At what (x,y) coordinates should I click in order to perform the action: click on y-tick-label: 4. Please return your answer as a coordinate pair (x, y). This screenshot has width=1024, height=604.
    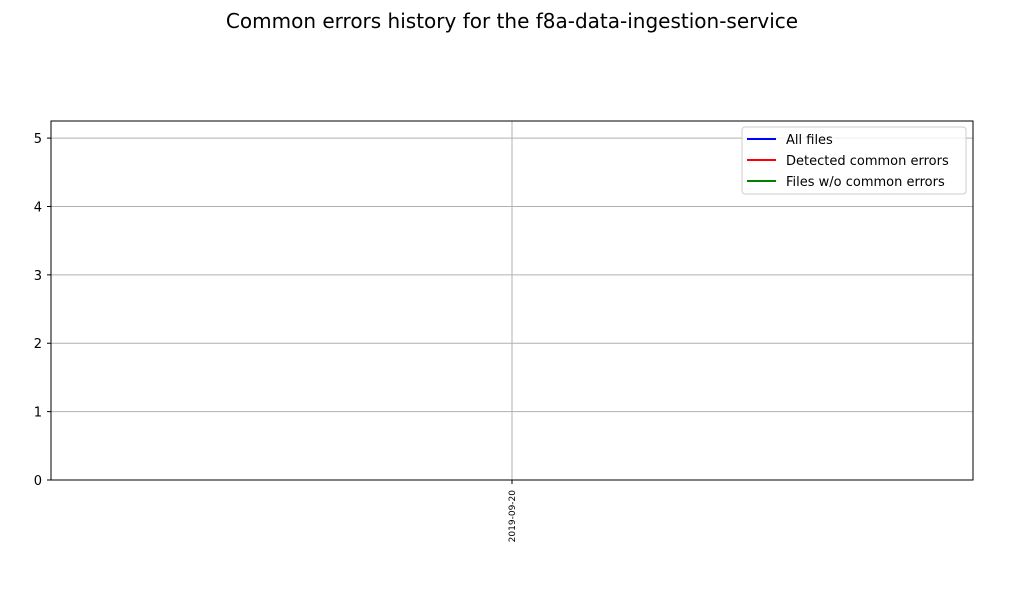
    Looking at the image, I should click on (38, 207).